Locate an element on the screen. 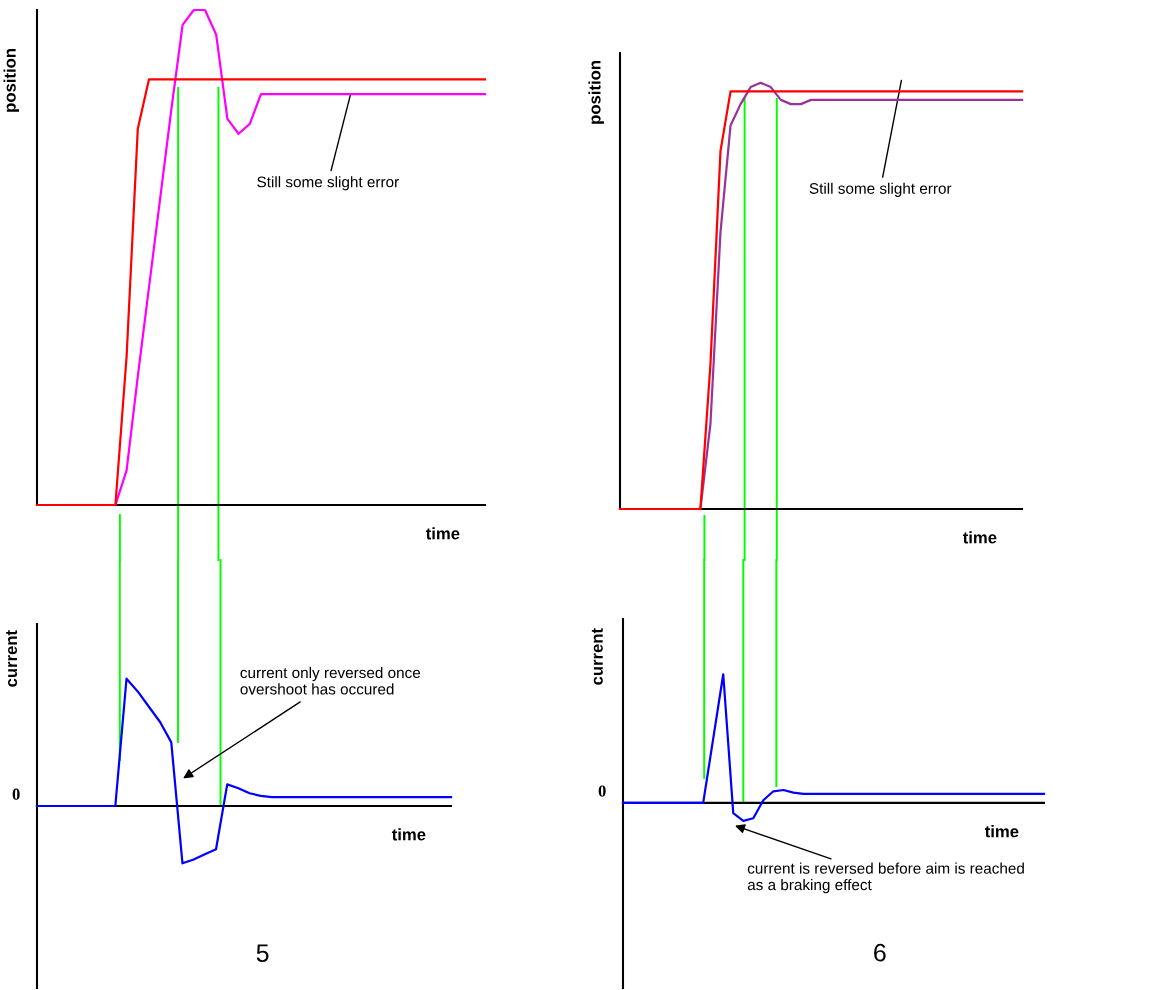  text: current is reversed before aim is reached as a braking effect is located at coordinates (885, 878).